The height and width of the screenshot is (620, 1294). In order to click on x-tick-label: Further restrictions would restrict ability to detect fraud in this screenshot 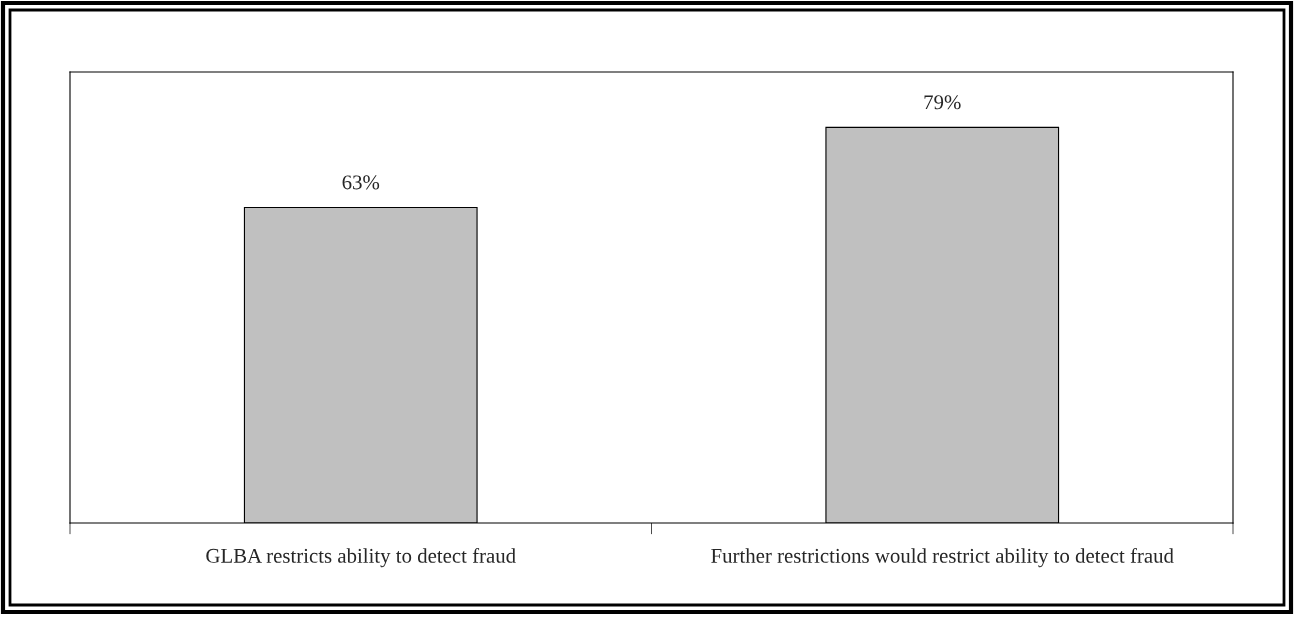, I will do `click(942, 558)`.